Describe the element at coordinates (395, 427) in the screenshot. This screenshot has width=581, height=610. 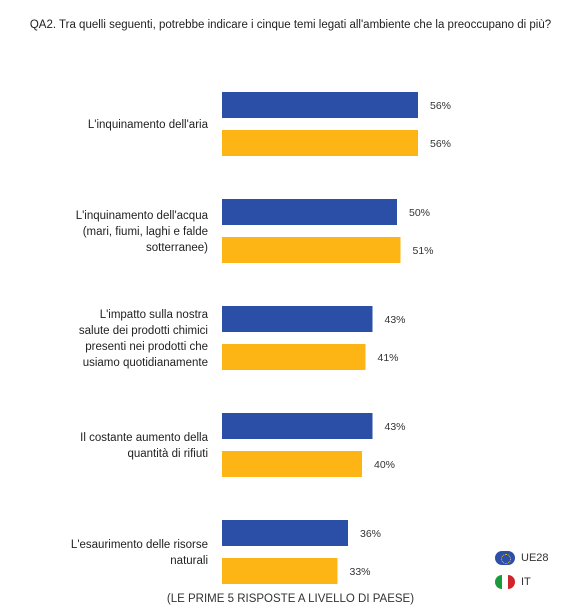
I see `value-label-ue28-4: 43%` at that location.